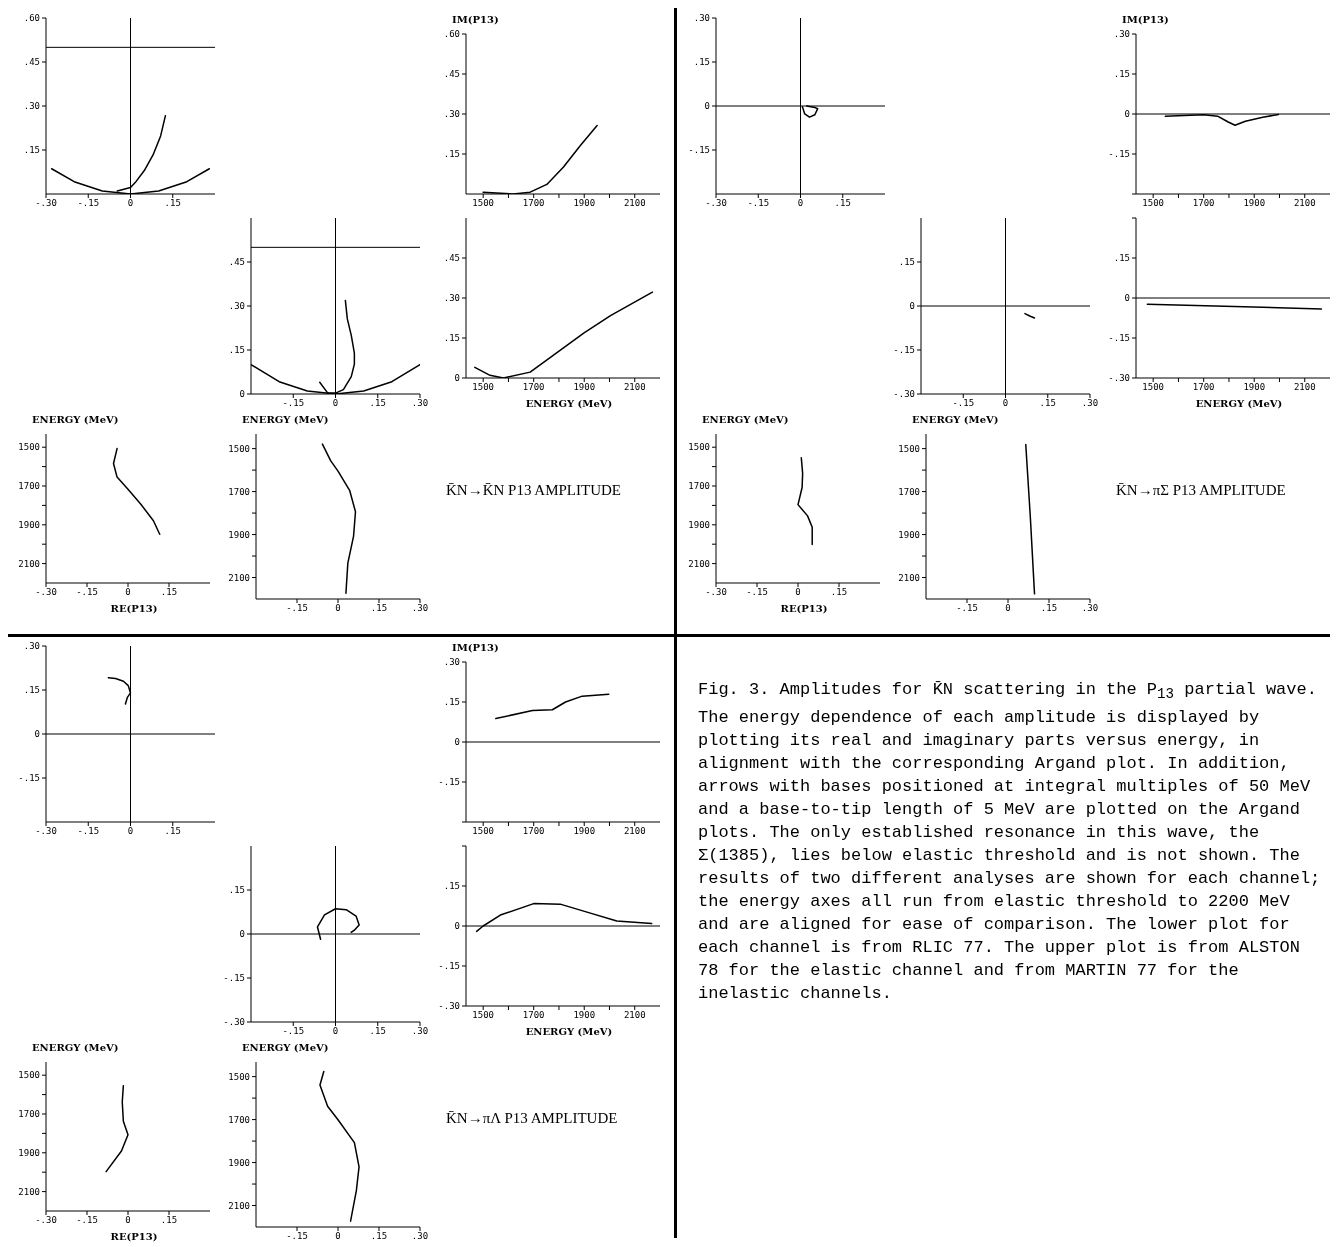 The image size is (1338, 1247). I want to click on x-tick-label: 1500, so click(483, 203).